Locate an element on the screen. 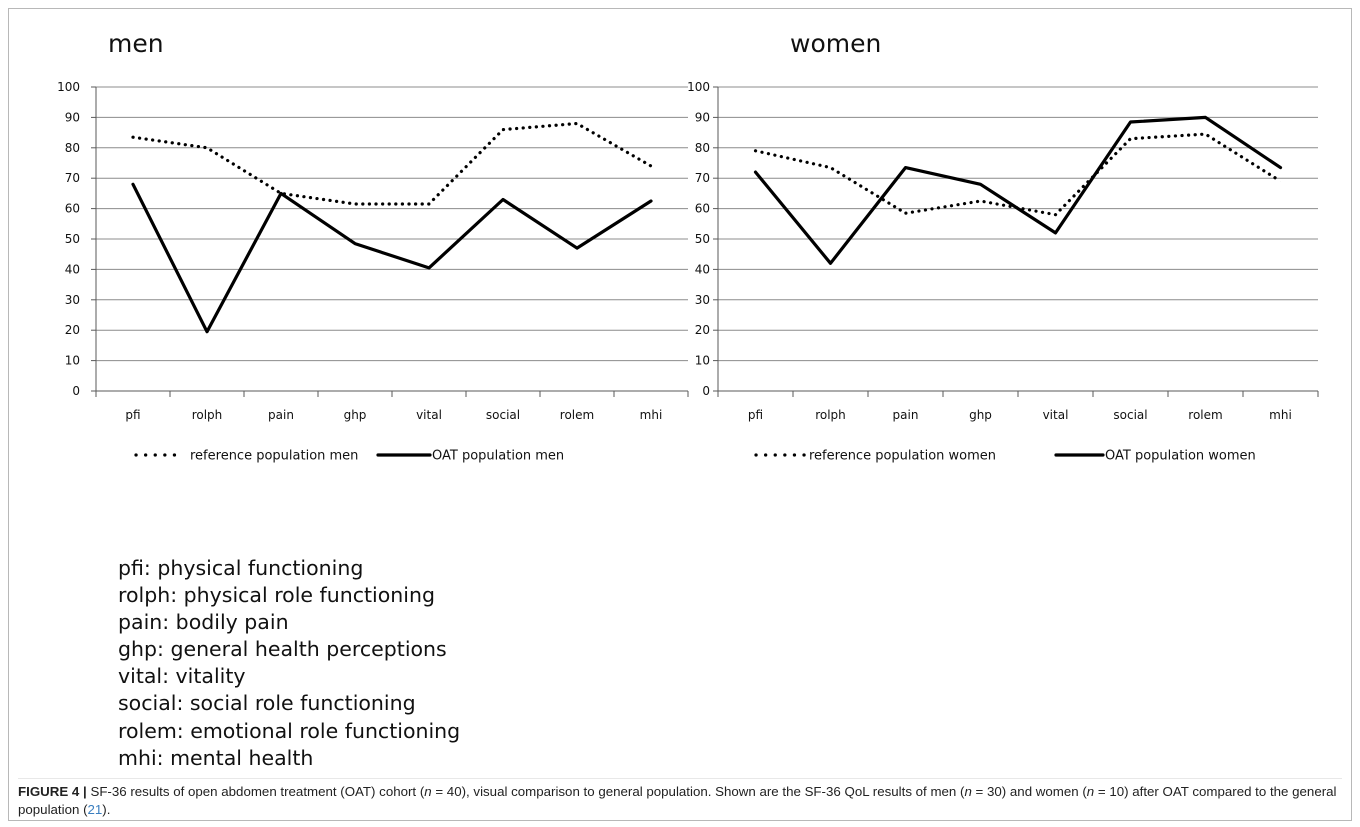 The width and height of the screenshot is (1360, 827). caption-text: ). is located at coordinates (106, 809).